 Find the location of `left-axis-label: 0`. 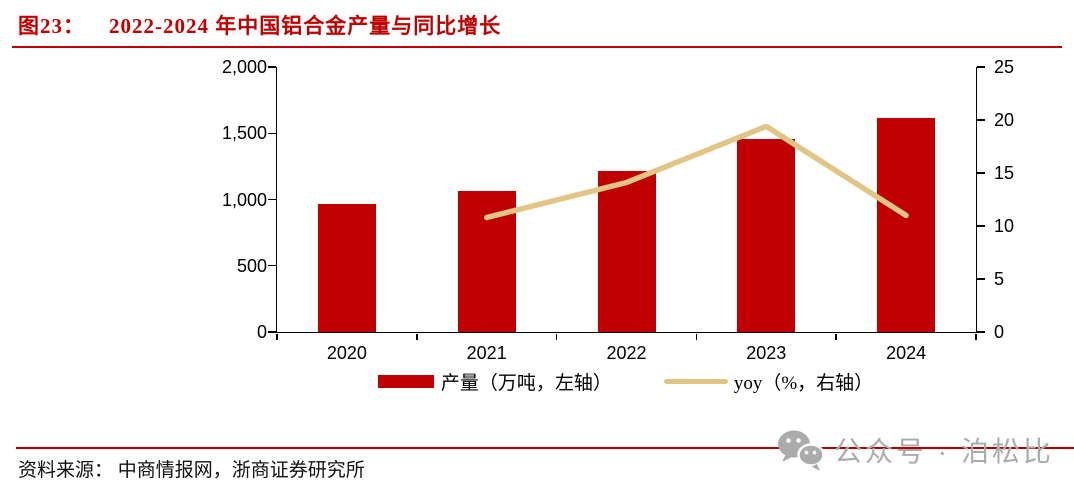

left-axis-label: 0 is located at coordinates (261, 332).